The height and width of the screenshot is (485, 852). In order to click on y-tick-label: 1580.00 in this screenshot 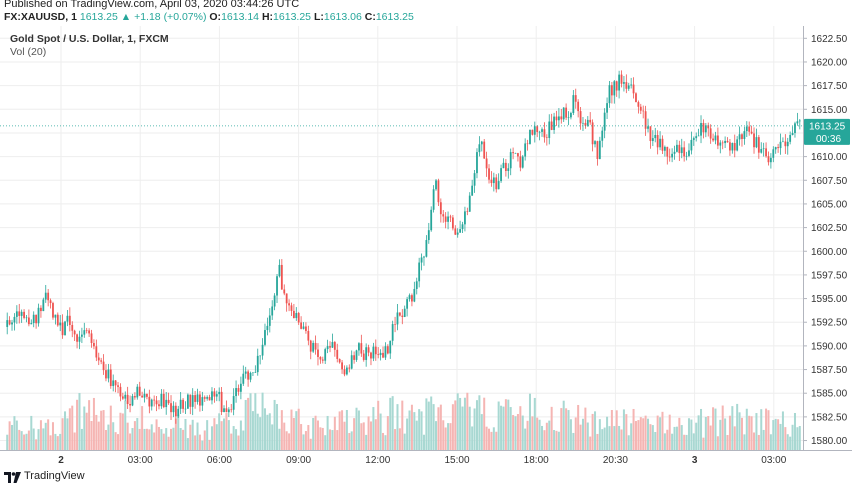, I will do `click(829, 441)`.